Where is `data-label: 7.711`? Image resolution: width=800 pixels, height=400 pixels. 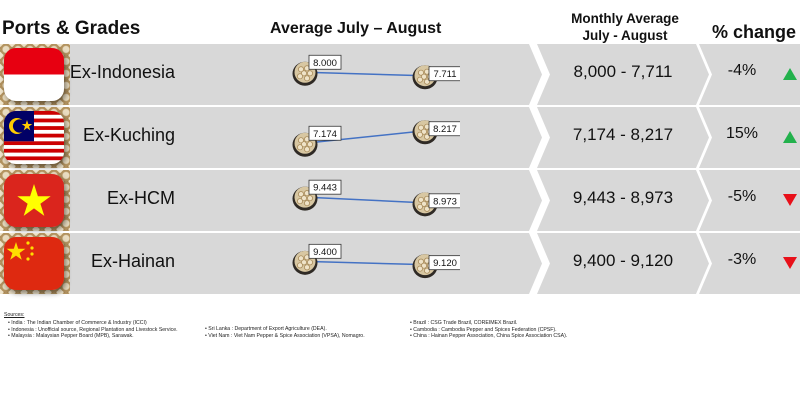 data-label: 7.711 is located at coordinates (444, 74).